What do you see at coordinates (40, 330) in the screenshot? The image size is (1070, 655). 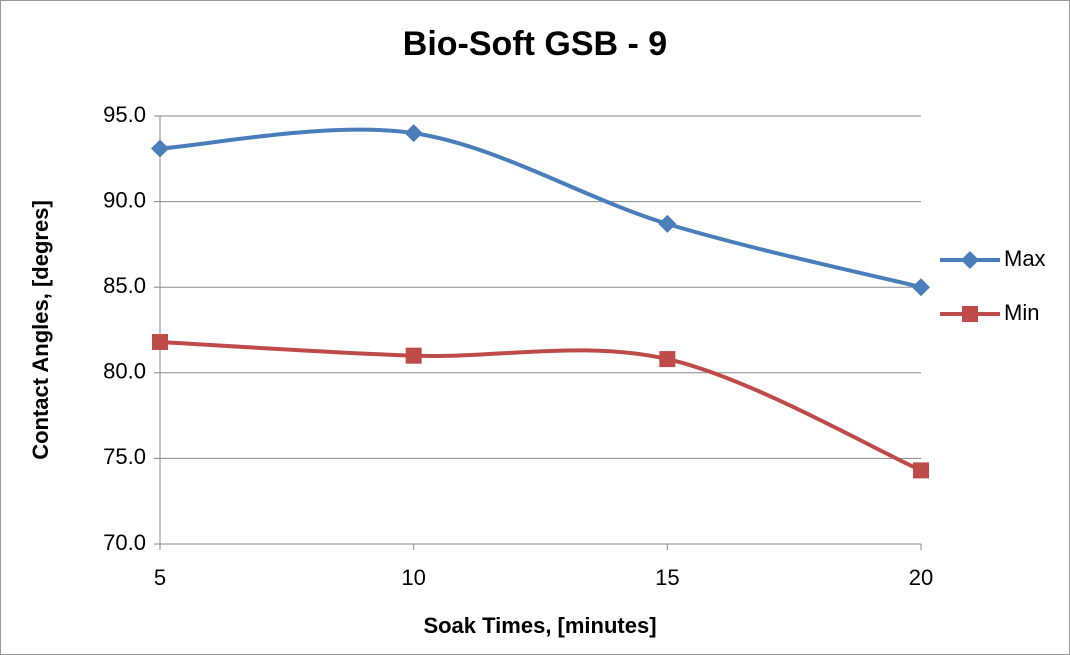 I see `y-axis-label: Contact Angles, [degres]` at bounding box center [40, 330].